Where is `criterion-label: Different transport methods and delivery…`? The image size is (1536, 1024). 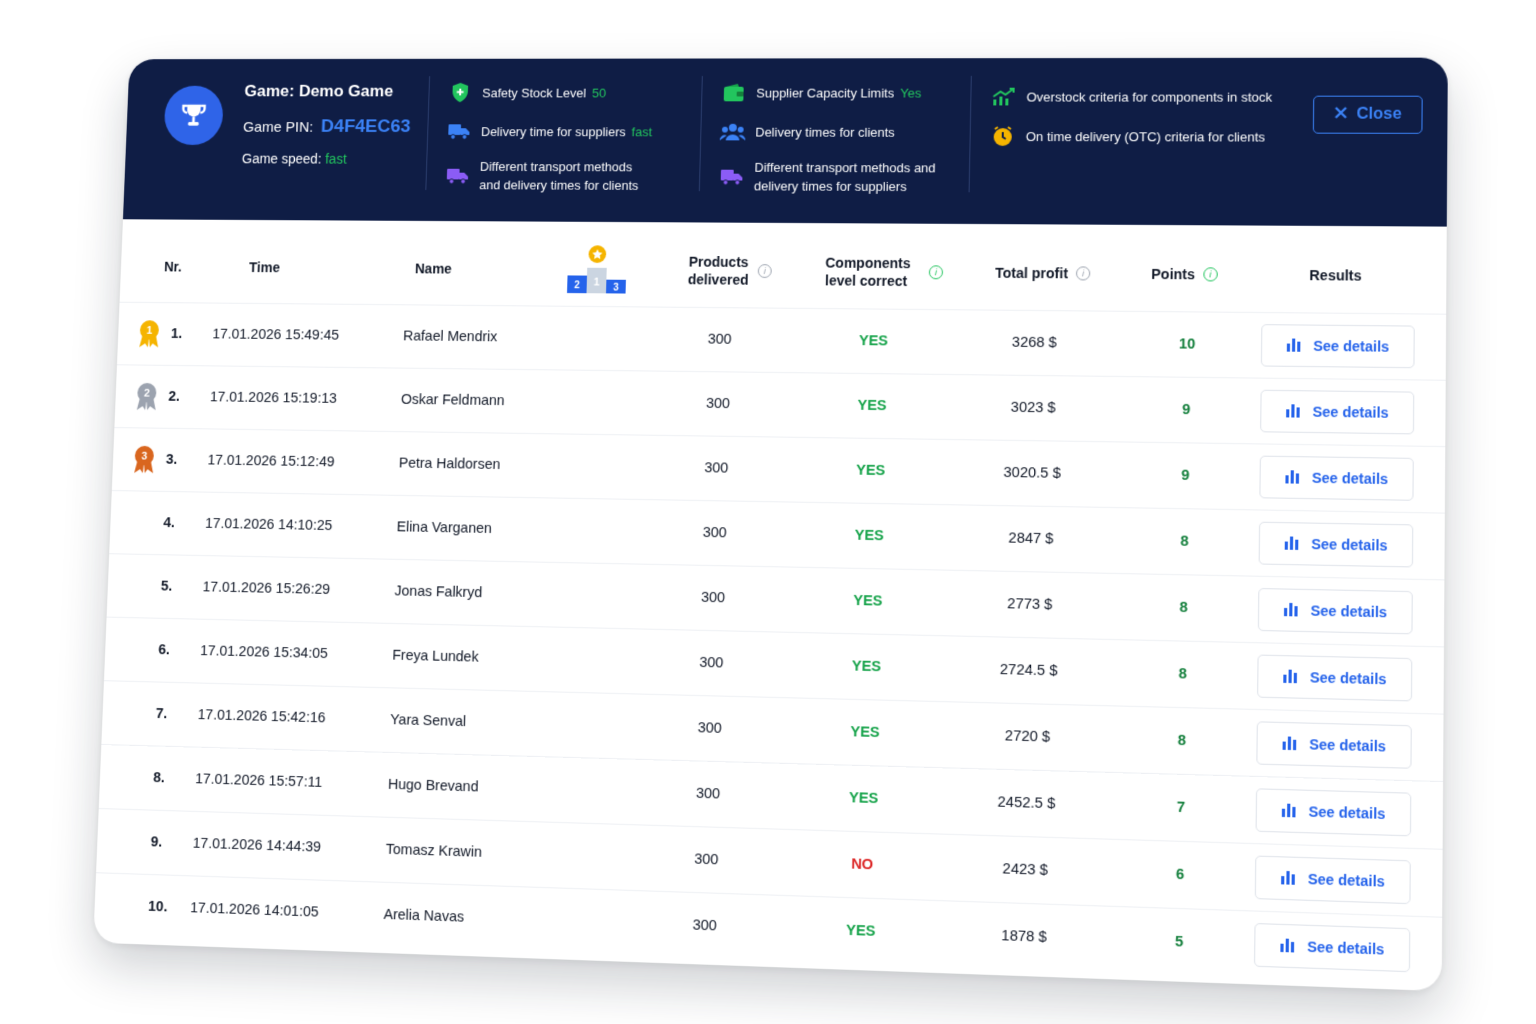
criterion-label: Different transport methods and delivery… is located at coordinates (848, 177).